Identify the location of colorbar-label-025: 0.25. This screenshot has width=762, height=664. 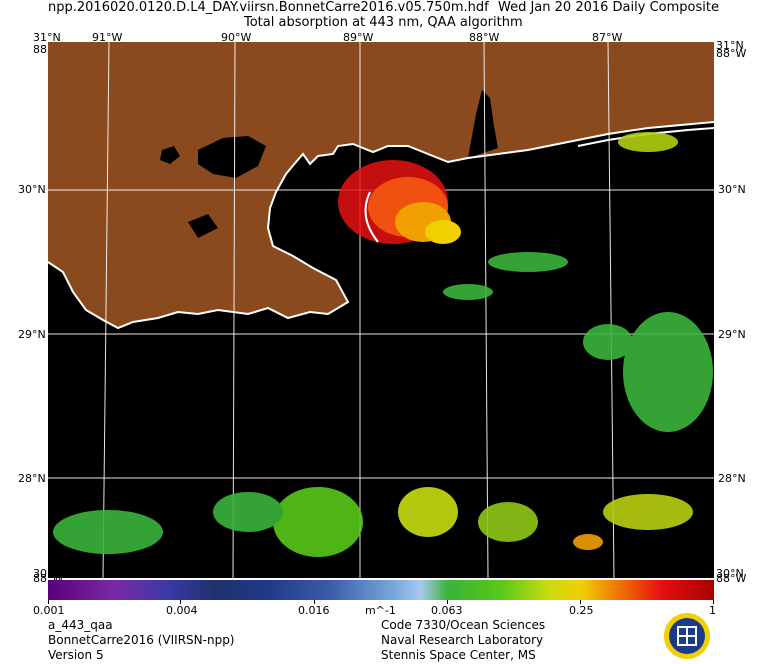
(581, 610).